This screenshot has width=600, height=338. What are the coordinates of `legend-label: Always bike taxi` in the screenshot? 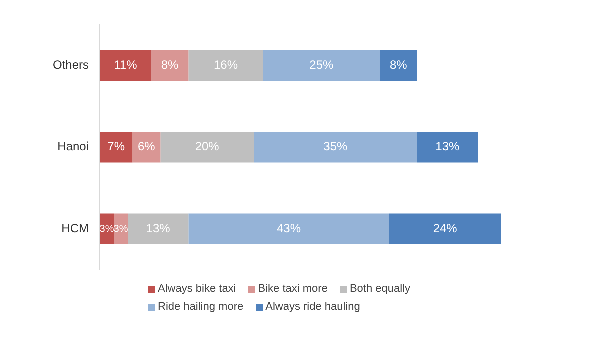 It's located at (196, 289).